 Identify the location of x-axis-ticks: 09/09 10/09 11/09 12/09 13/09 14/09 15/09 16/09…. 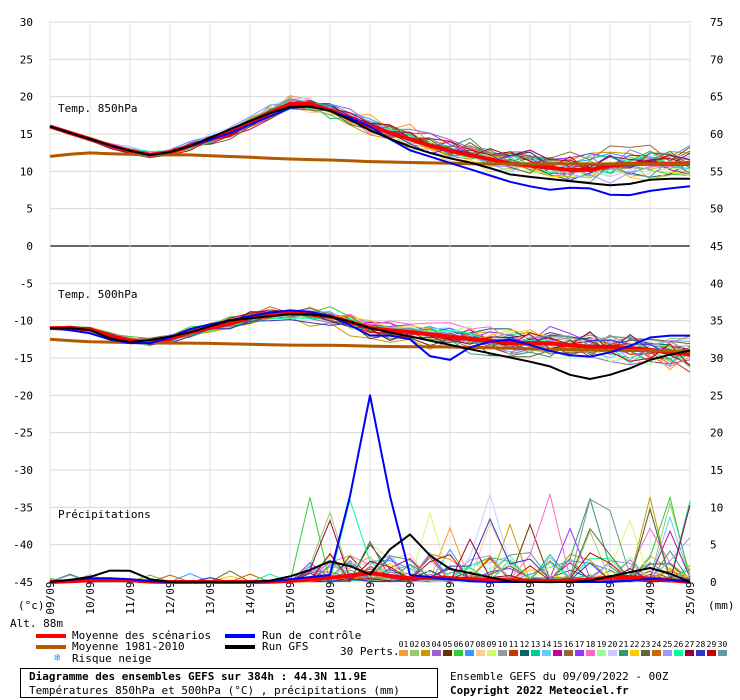
(370, 597).